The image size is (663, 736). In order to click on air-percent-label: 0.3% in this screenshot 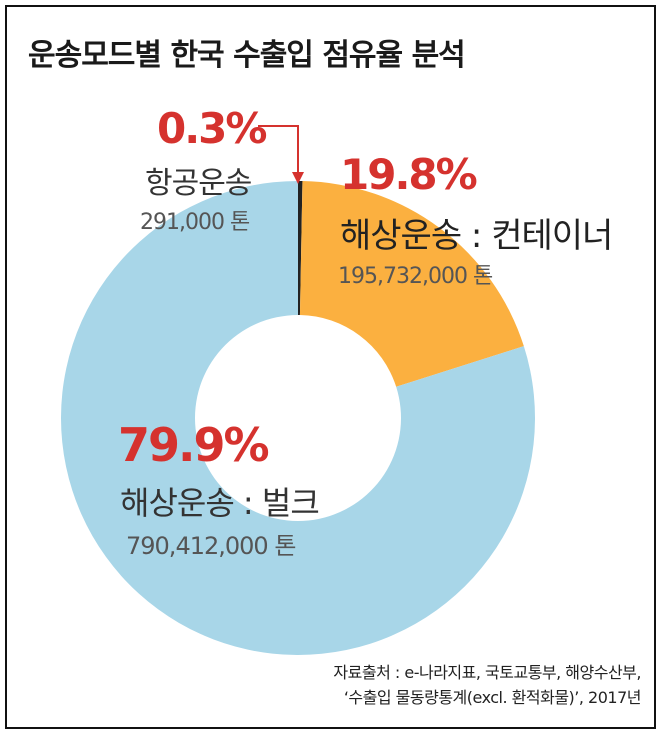, I will do `click(212, 128)`.